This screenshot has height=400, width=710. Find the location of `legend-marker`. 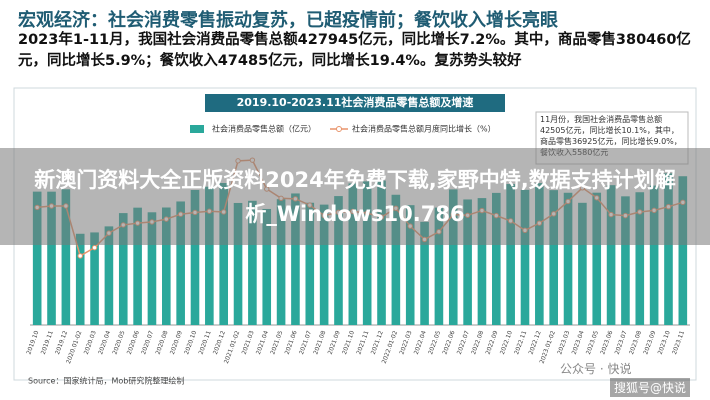

legend-marker is located at coordinates (339, 129).